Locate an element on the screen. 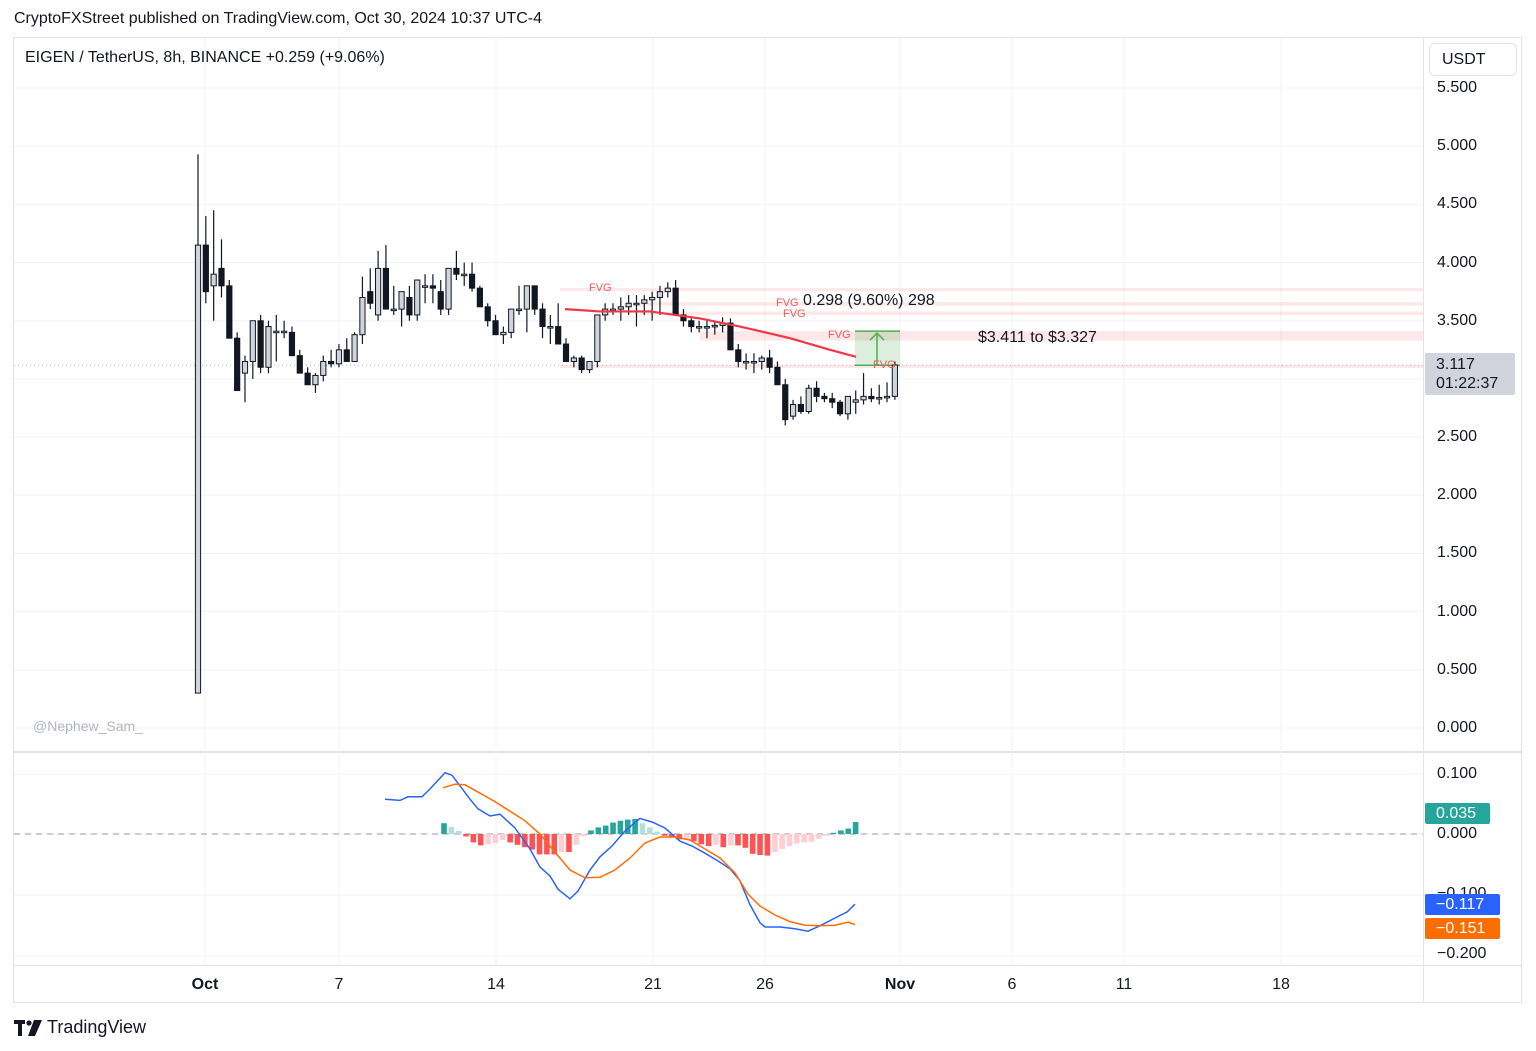  price-axis-separator is located at coordinates (1423, 520).